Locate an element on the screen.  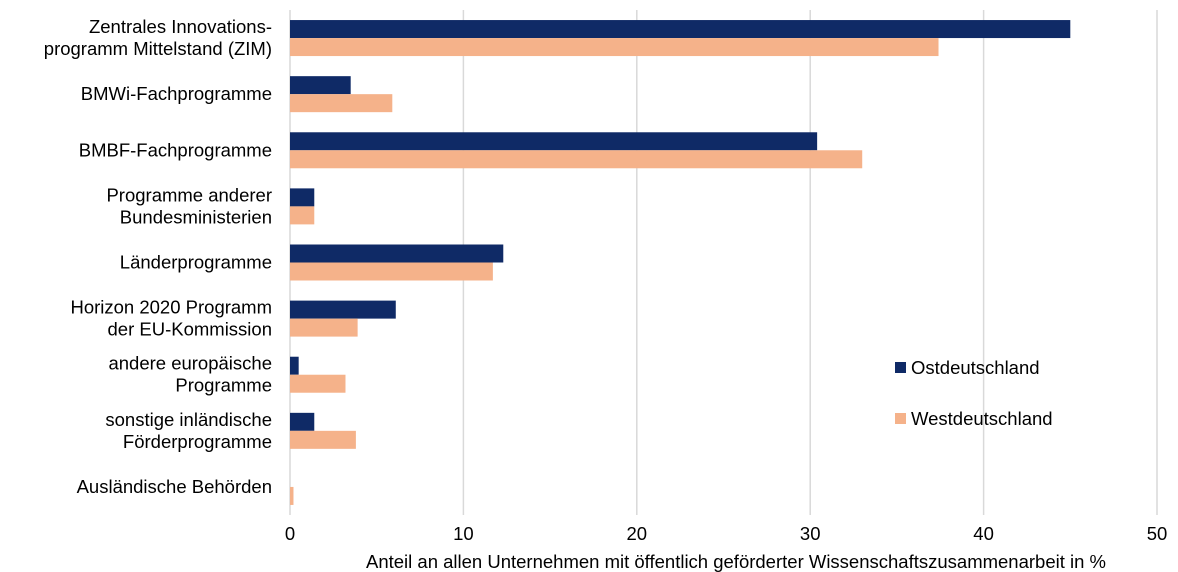
legend-label-ostdeutschland: Ostdeutschland is located at coordinates (975, 367).